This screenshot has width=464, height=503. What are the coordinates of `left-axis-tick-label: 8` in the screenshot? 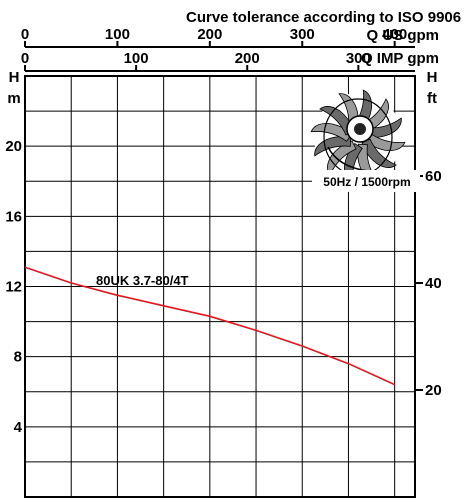 It's located at (18, 357).